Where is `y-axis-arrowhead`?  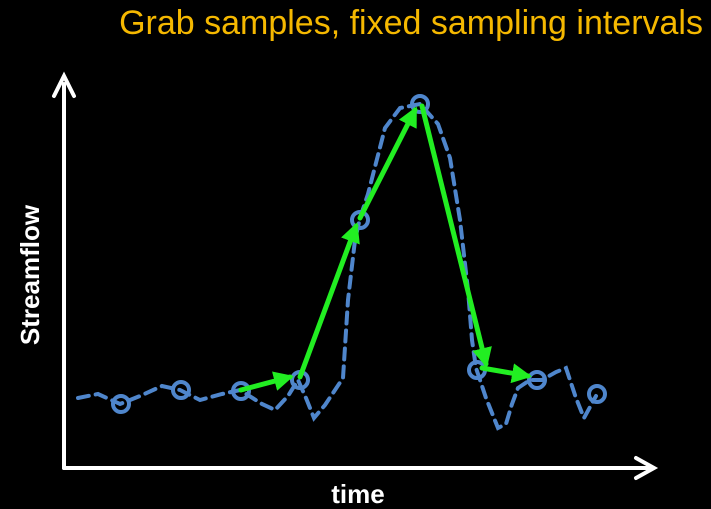
y-axis-arrowhead is located at coordinates (64, 84).